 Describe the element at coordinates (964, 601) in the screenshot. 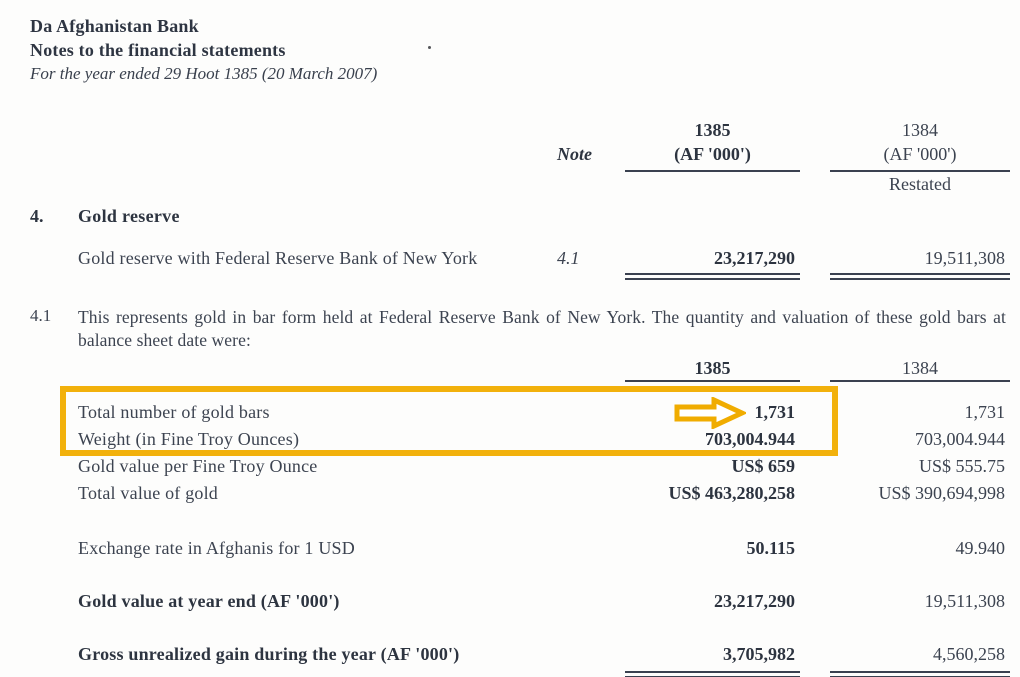

I see `value-1384: 19,511,308` at that location.